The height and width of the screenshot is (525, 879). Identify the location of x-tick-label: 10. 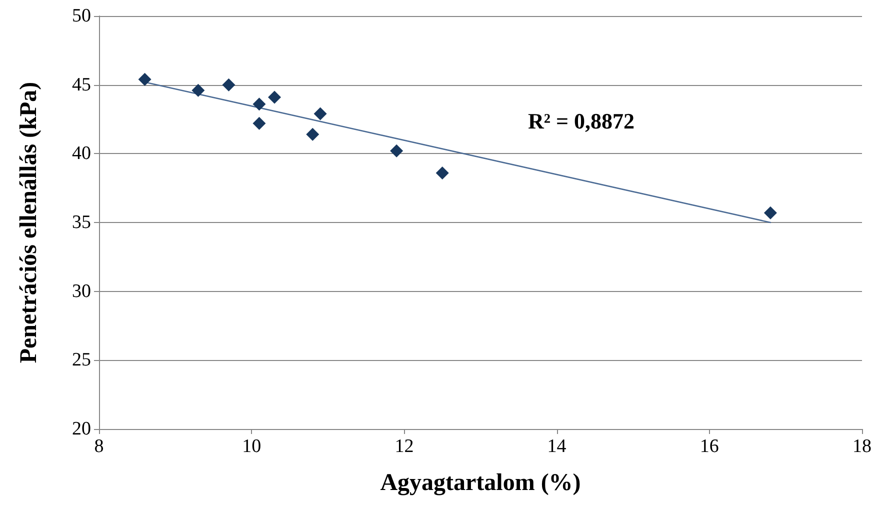
(252, 446).